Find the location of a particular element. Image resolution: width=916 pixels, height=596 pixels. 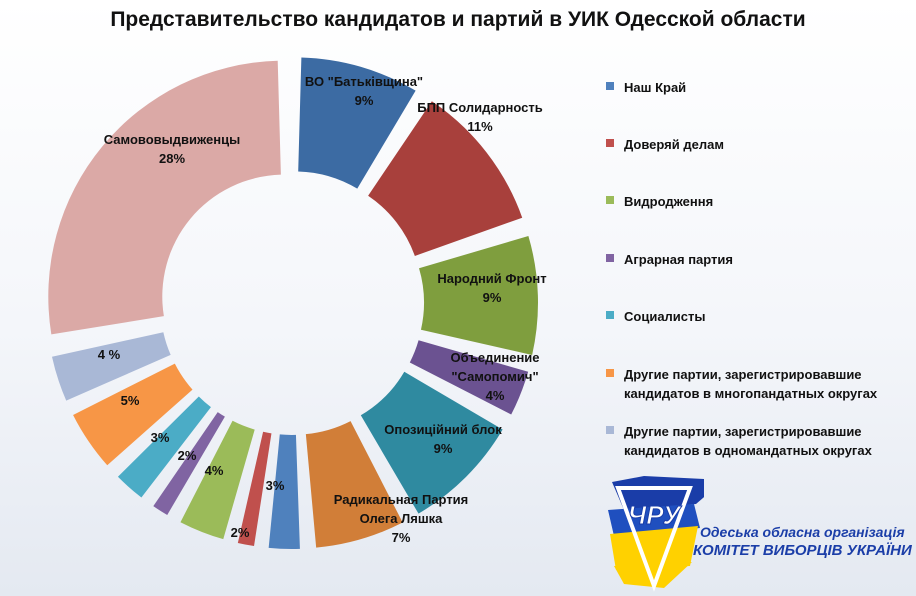

logo-monogram: ЧРУ is located at coordinates (655, 515).